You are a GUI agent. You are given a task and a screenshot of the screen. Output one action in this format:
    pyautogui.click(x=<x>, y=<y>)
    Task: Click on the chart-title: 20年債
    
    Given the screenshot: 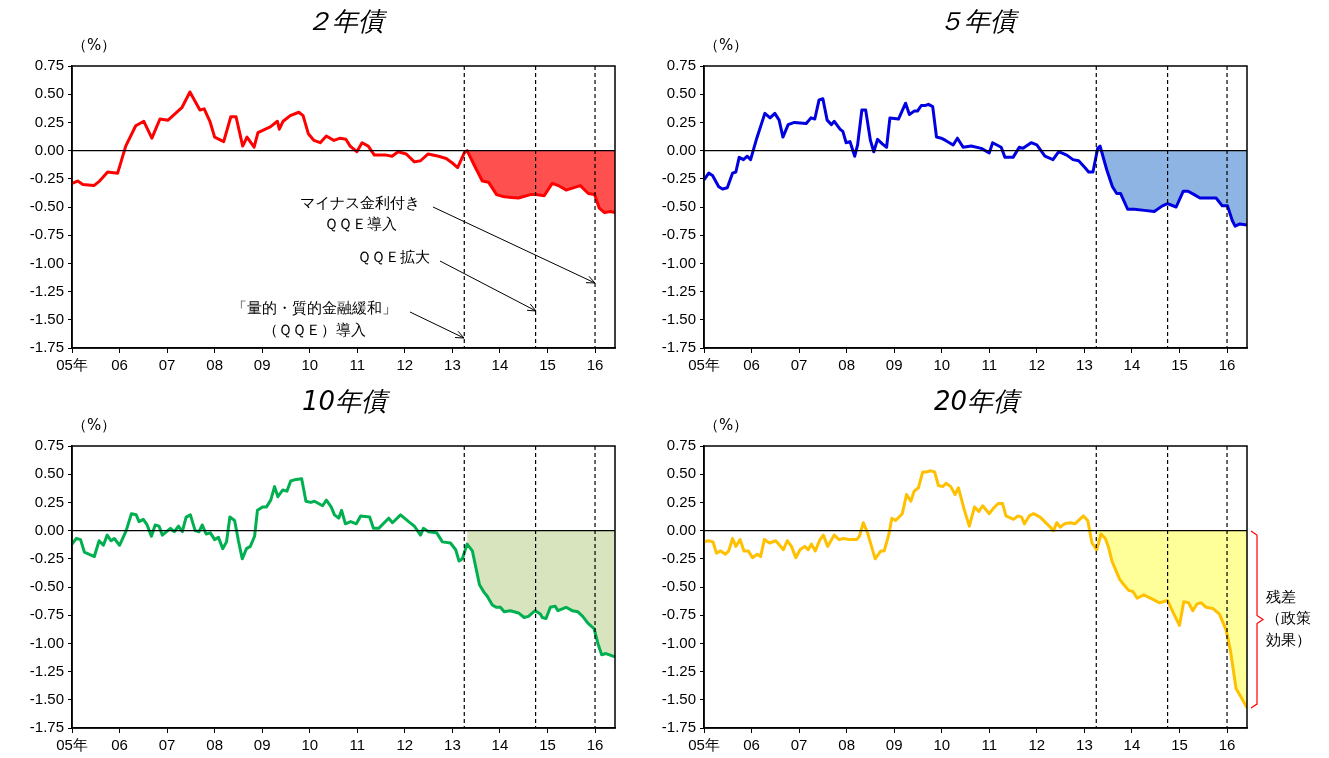 What is the action you would take?
    pyautogui.click(x=976, y=401)
    